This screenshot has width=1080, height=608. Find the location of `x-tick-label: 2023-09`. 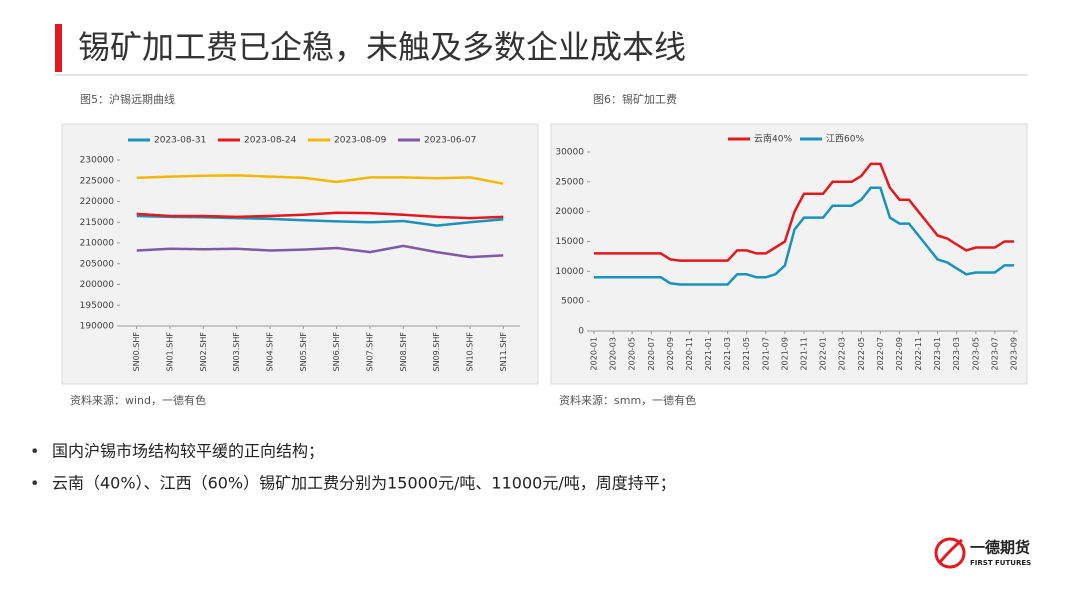

x-tick-label: 2023-09 is located at coordinates (1014, 353).